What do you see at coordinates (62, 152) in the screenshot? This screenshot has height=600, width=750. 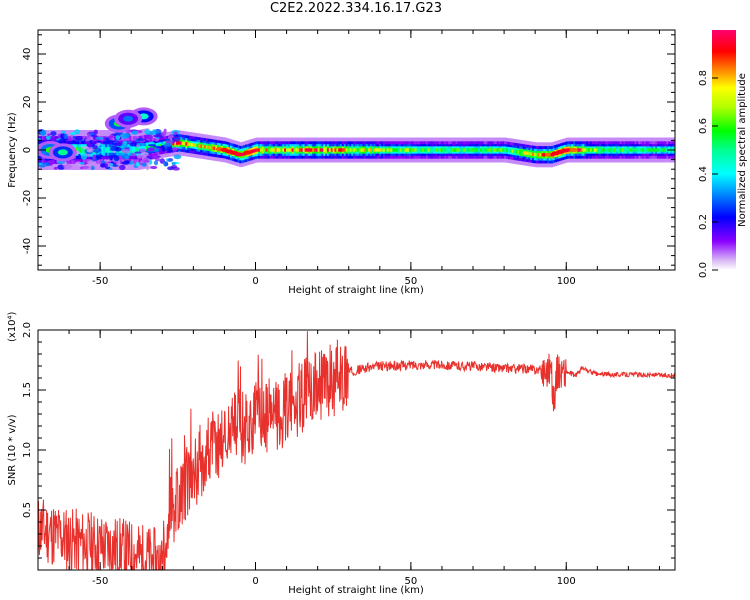 I see `heatmap-blob` at bounding box center [62, 152].